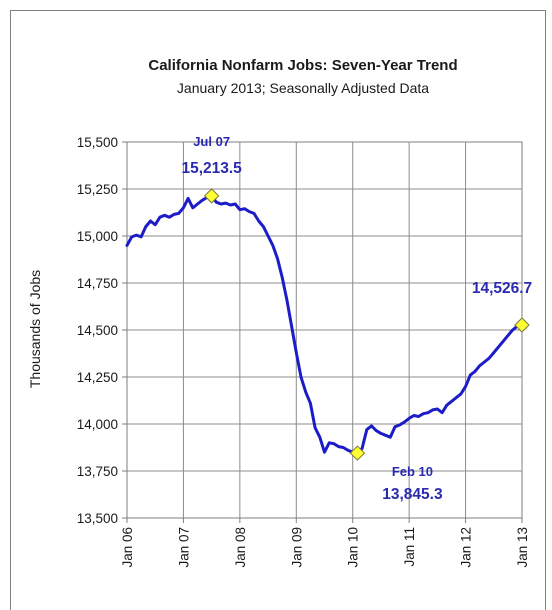 Image resolution: width=552 pixels, height=610 pixels. I want to click on annotation-date-label: Jul 07, so click(211, 141).